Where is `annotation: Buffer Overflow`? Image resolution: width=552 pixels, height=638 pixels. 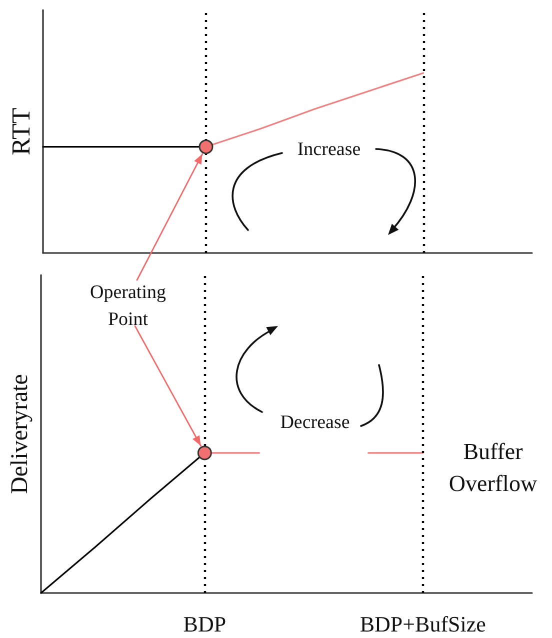
annotation: Buffer Overflow is located at coordinates (493, 468).